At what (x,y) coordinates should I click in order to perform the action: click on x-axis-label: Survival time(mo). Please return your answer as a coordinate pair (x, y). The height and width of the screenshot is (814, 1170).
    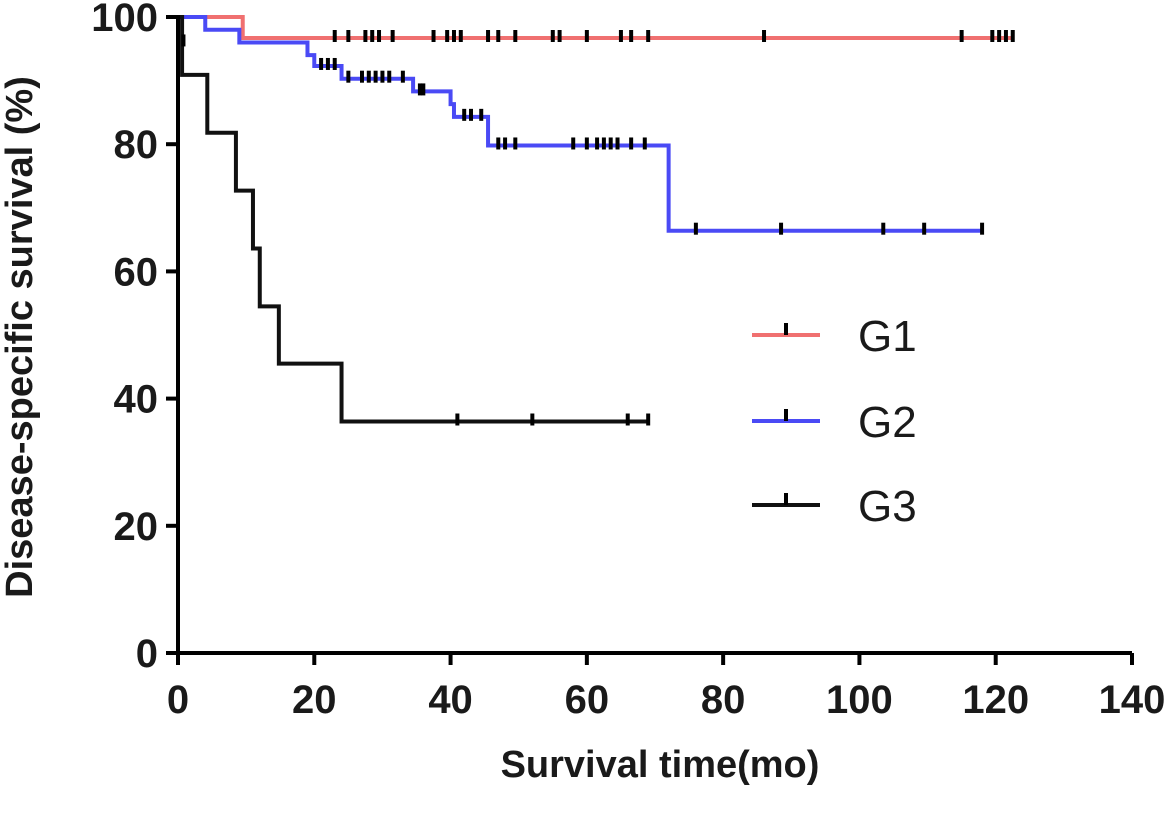
    Looking at the image, I should click on (660, 765).